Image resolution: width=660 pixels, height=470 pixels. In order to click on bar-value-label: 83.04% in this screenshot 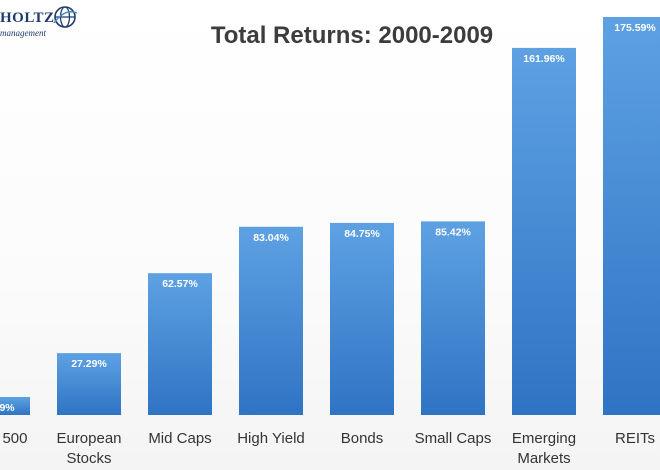, I will do `click(271, 238)`.